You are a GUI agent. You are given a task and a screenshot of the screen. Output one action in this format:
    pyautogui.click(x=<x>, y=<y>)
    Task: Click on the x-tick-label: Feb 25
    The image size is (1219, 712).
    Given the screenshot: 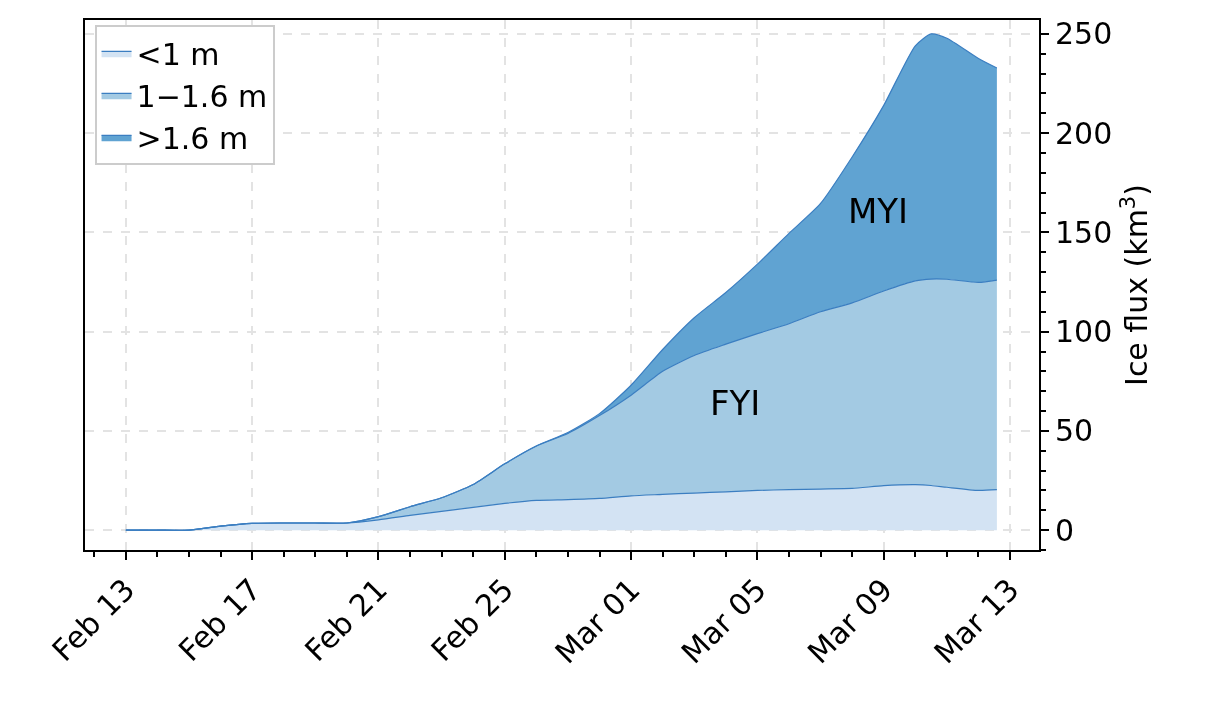 What is the action you would take?
    pyautogui.click(x=472, y=619)
    